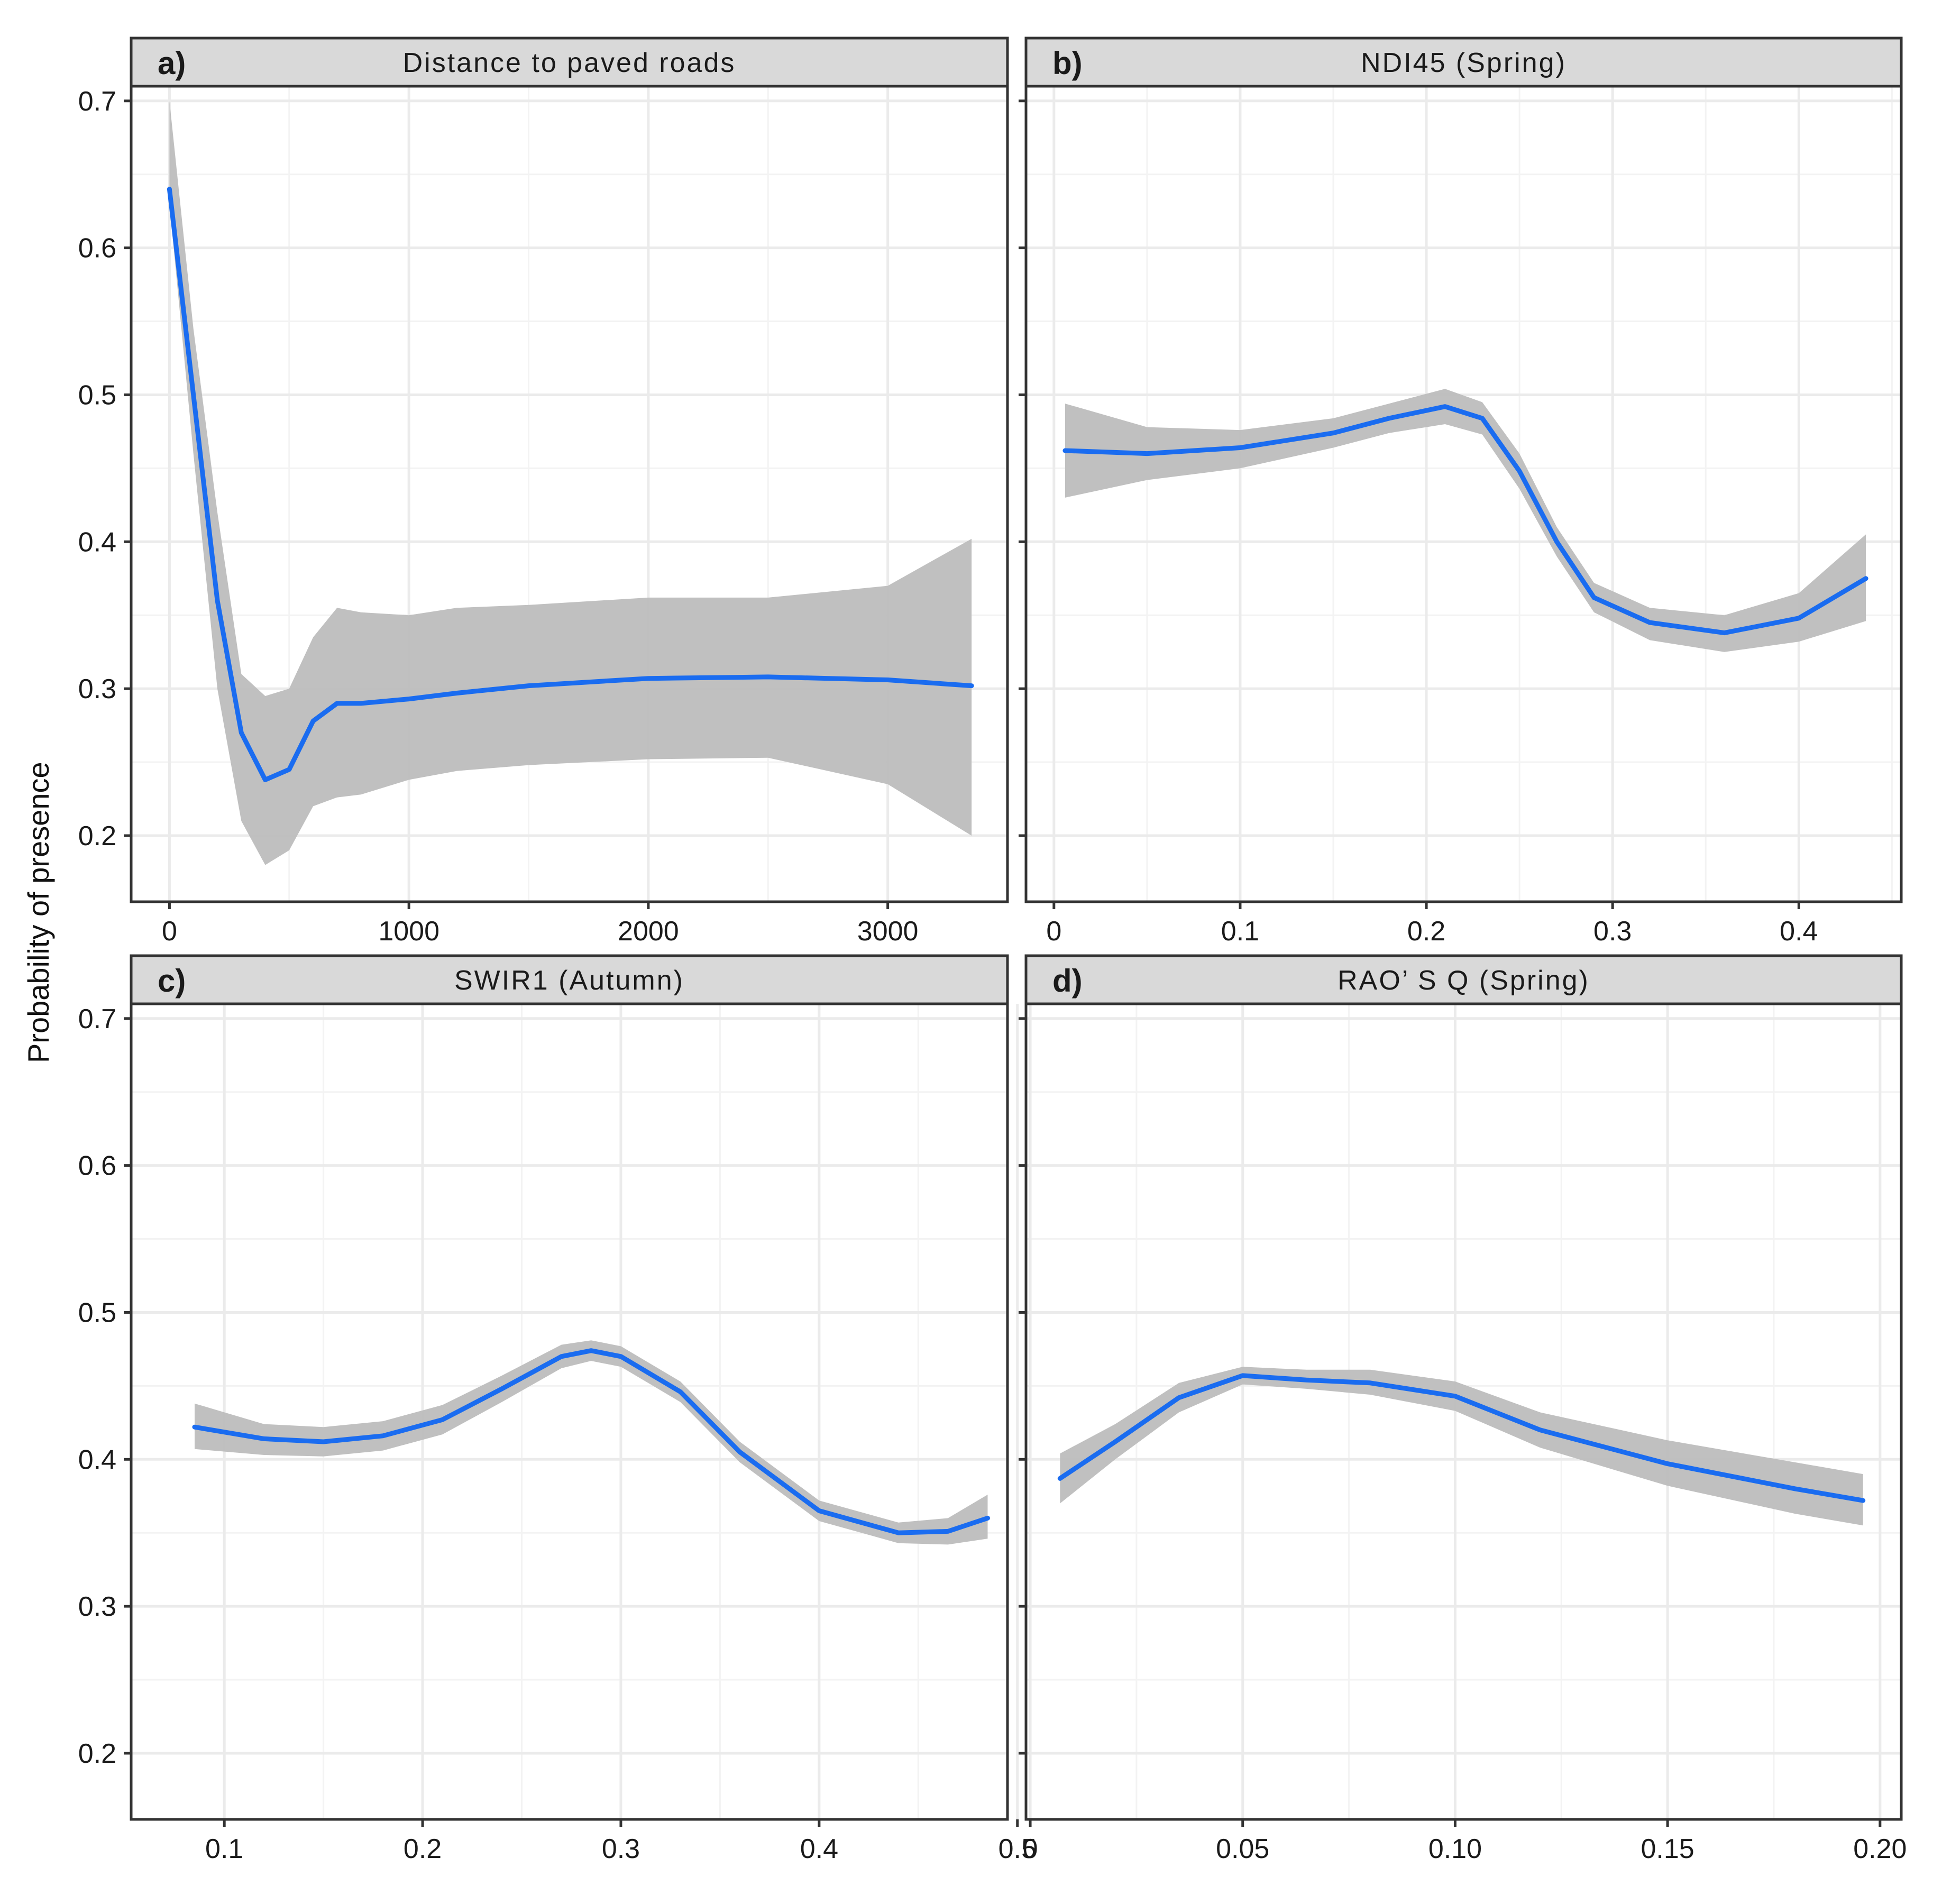 This screenshot has width=1933, height=1904. I want to click on panel-title: NDI45 (Spring), so click(1464, 63).